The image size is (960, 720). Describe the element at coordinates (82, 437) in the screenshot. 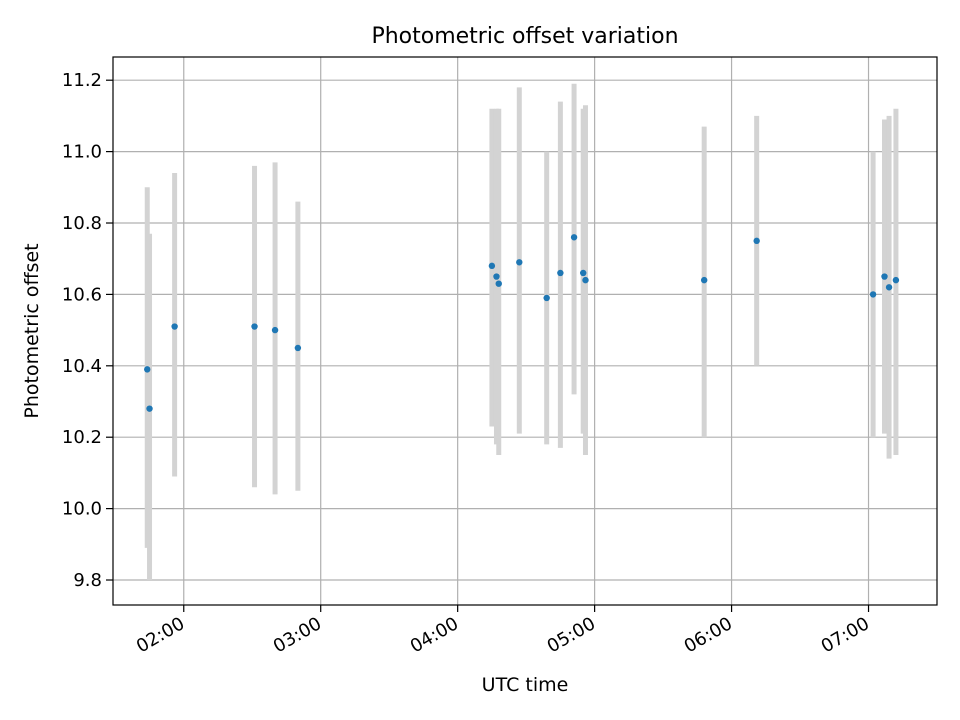

I see `y-tick-label: 10.2` at that location.